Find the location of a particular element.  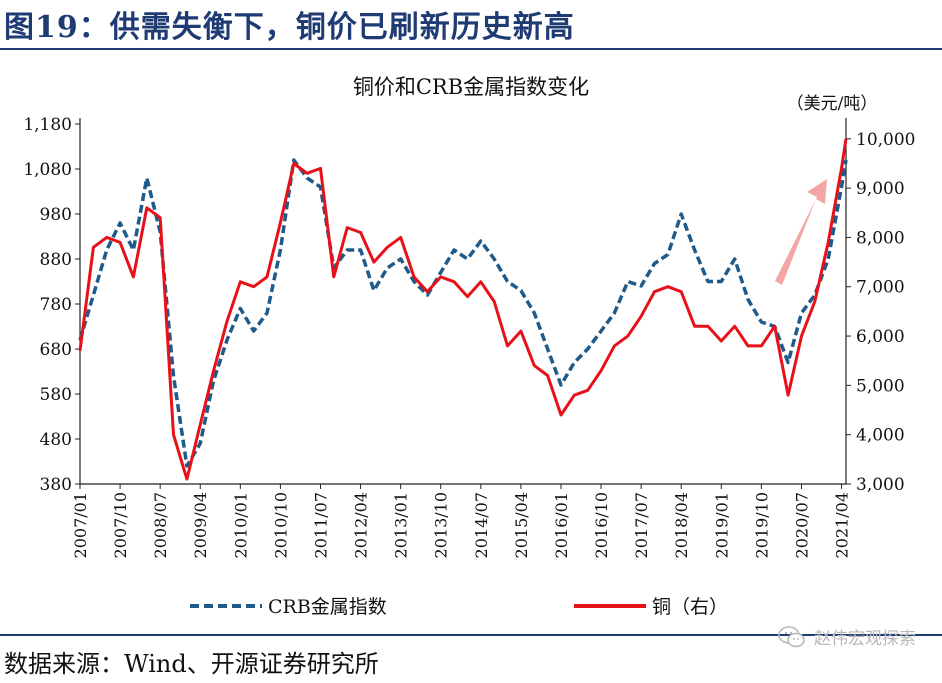

trend-arrow-shape is located at coordinates (801, 232).